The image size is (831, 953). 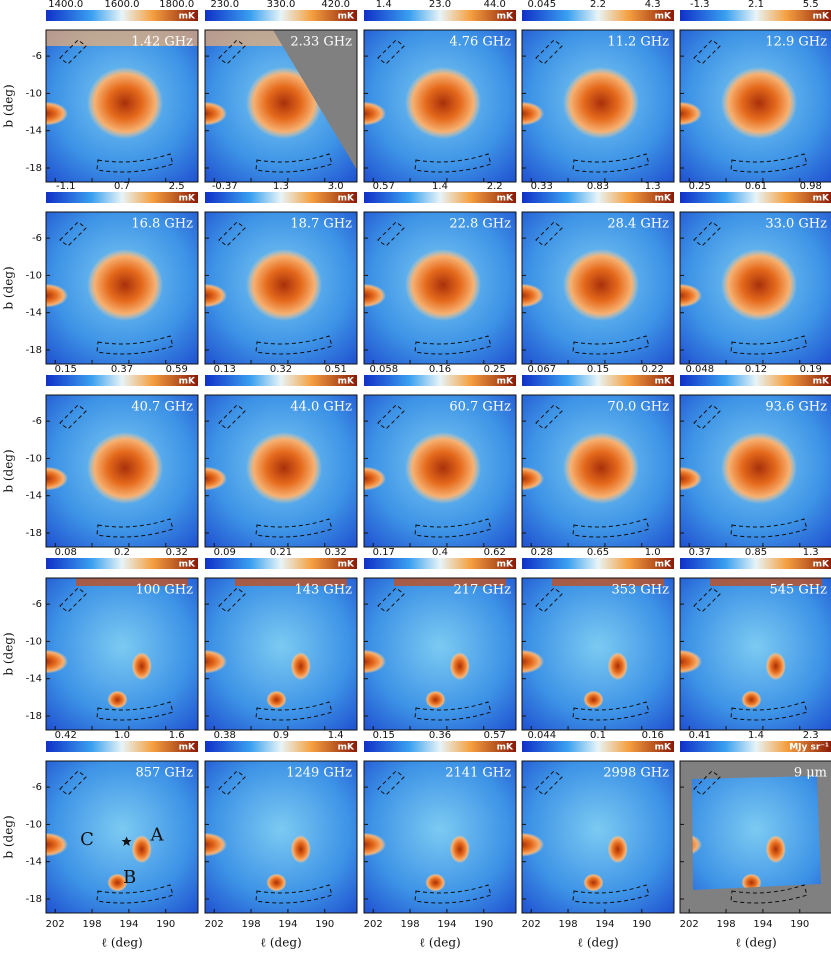 I want to click on x-tick-label: 198, so click(x=92, y=924).